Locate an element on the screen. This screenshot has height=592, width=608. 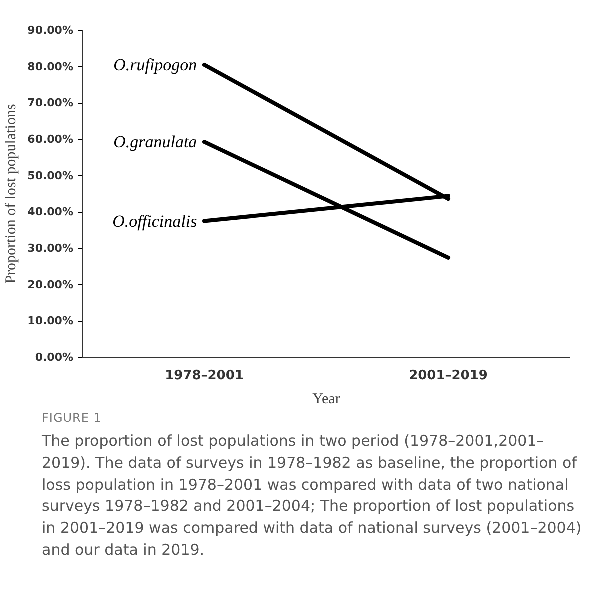
y-tick-label: 10.00% is located at coordinates (51, 321).